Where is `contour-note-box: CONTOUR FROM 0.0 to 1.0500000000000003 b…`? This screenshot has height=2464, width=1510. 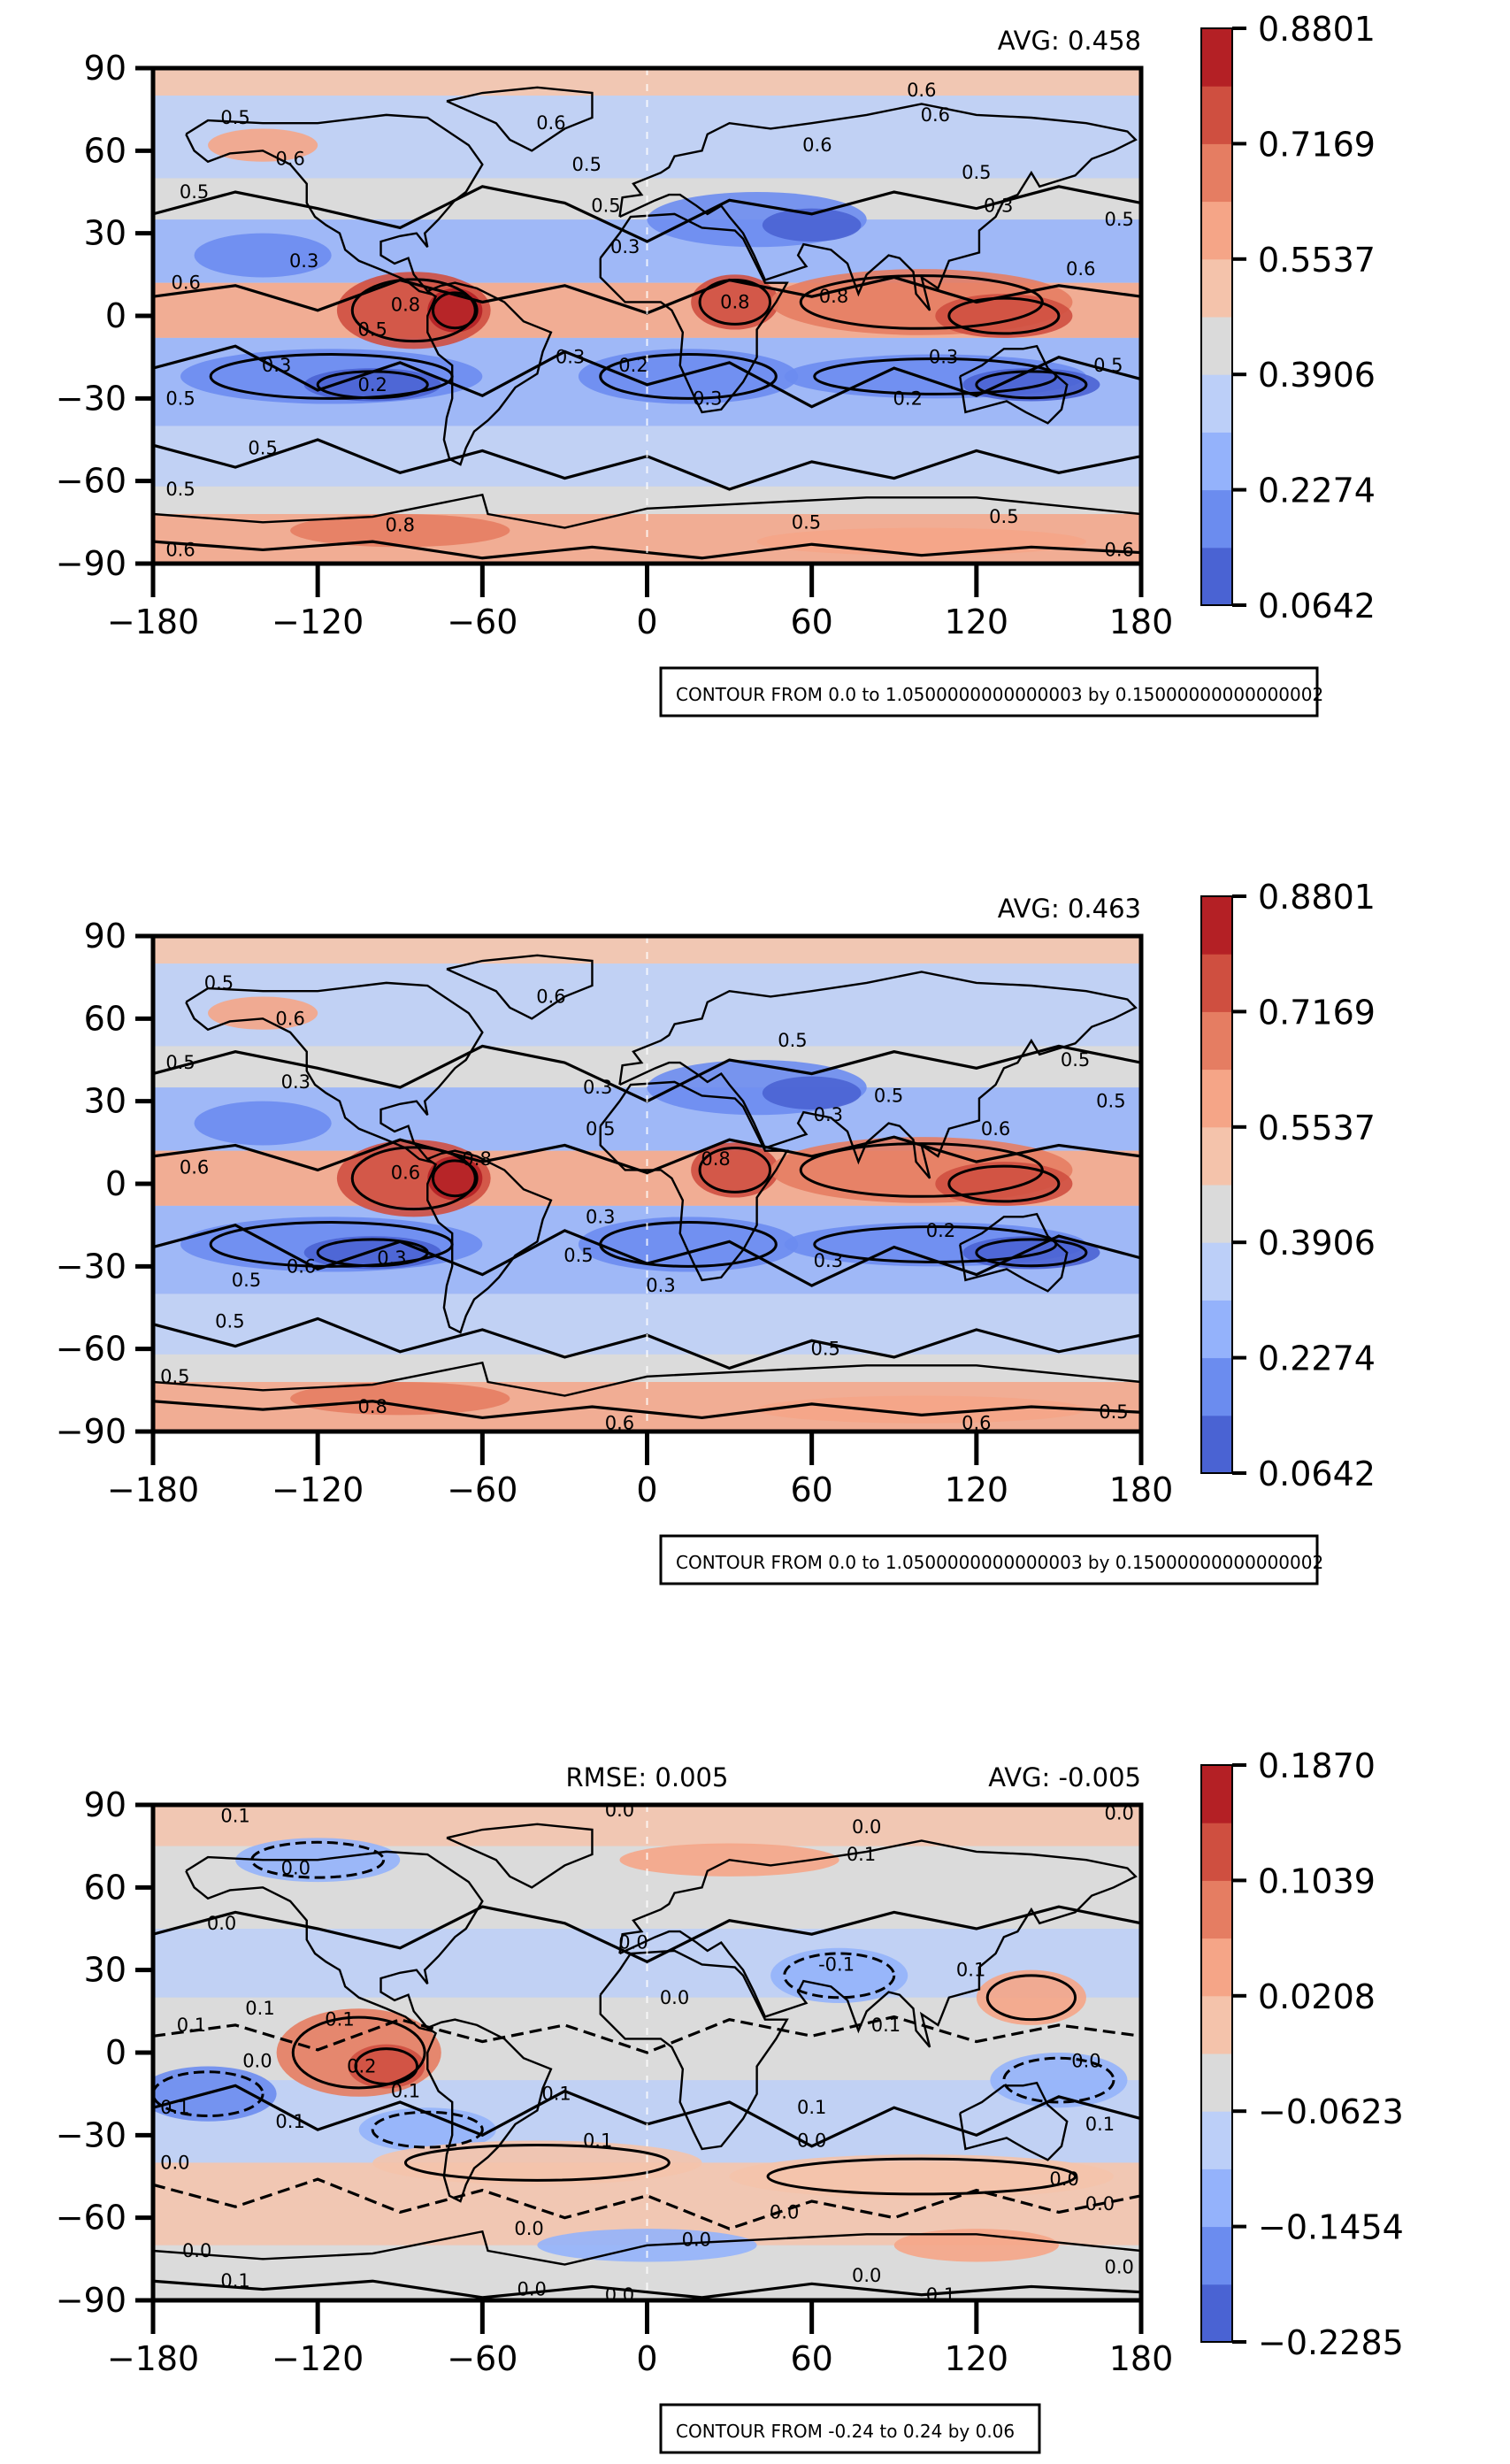
contour-note-box: CONTOUR FROM 0.0 to 1.0500000000000003 b… is located at coordinates (991, 1559).